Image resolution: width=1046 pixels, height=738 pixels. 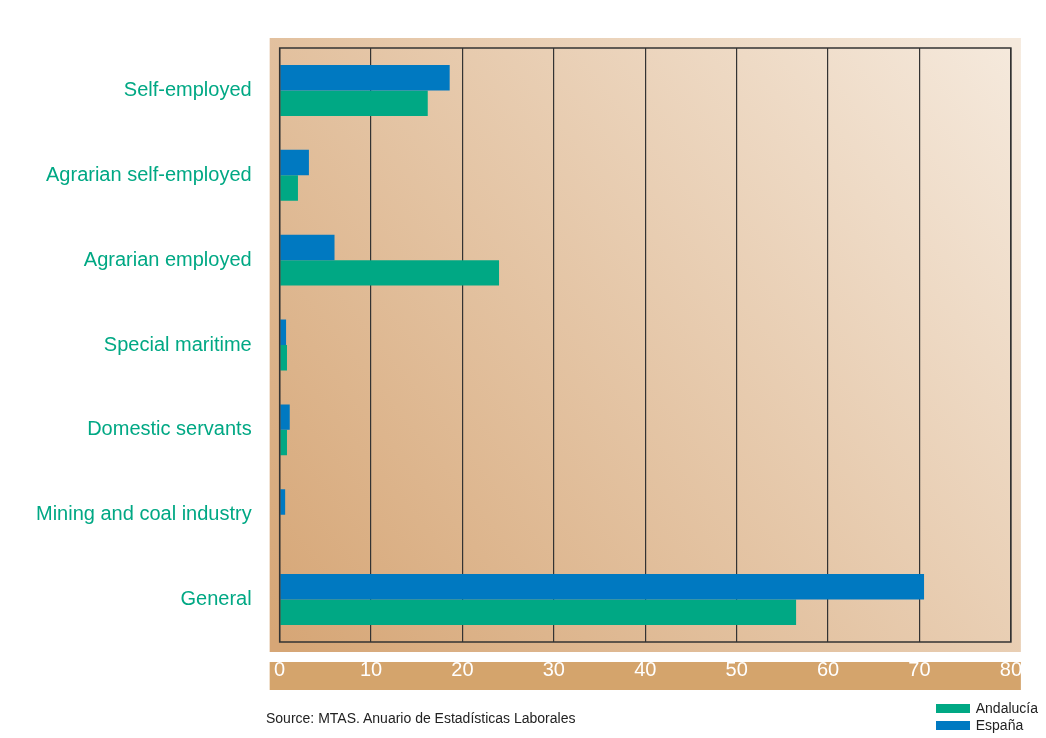 What do you see at coordinates (1010, 668) in the screenshot?
I see `x-tick-label: 80` at bounding box center [1010, 668].